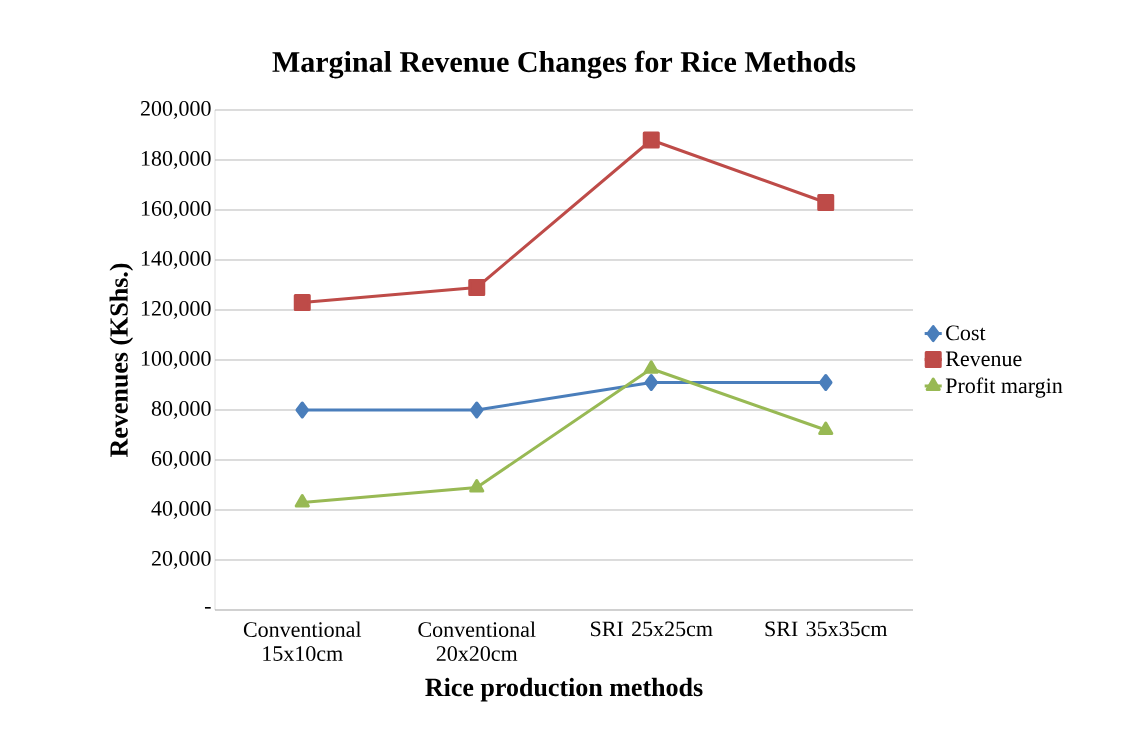 The width and height of the screenshot is (1127, 735). What do you see at coordinates (176, 209) in the screenshot?
I see `y-tick-label: 160,000` at bounding box center [176, 209].